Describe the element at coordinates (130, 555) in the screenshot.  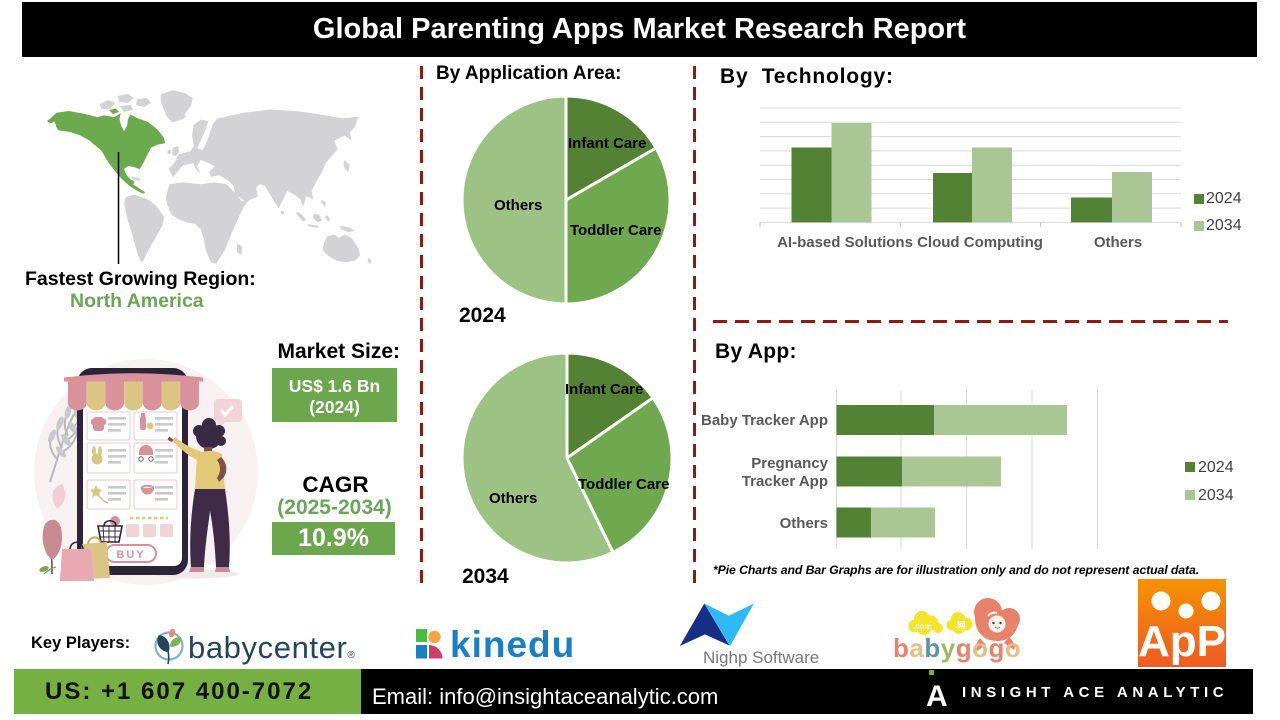
I see `svg-text: BUY` at that location.